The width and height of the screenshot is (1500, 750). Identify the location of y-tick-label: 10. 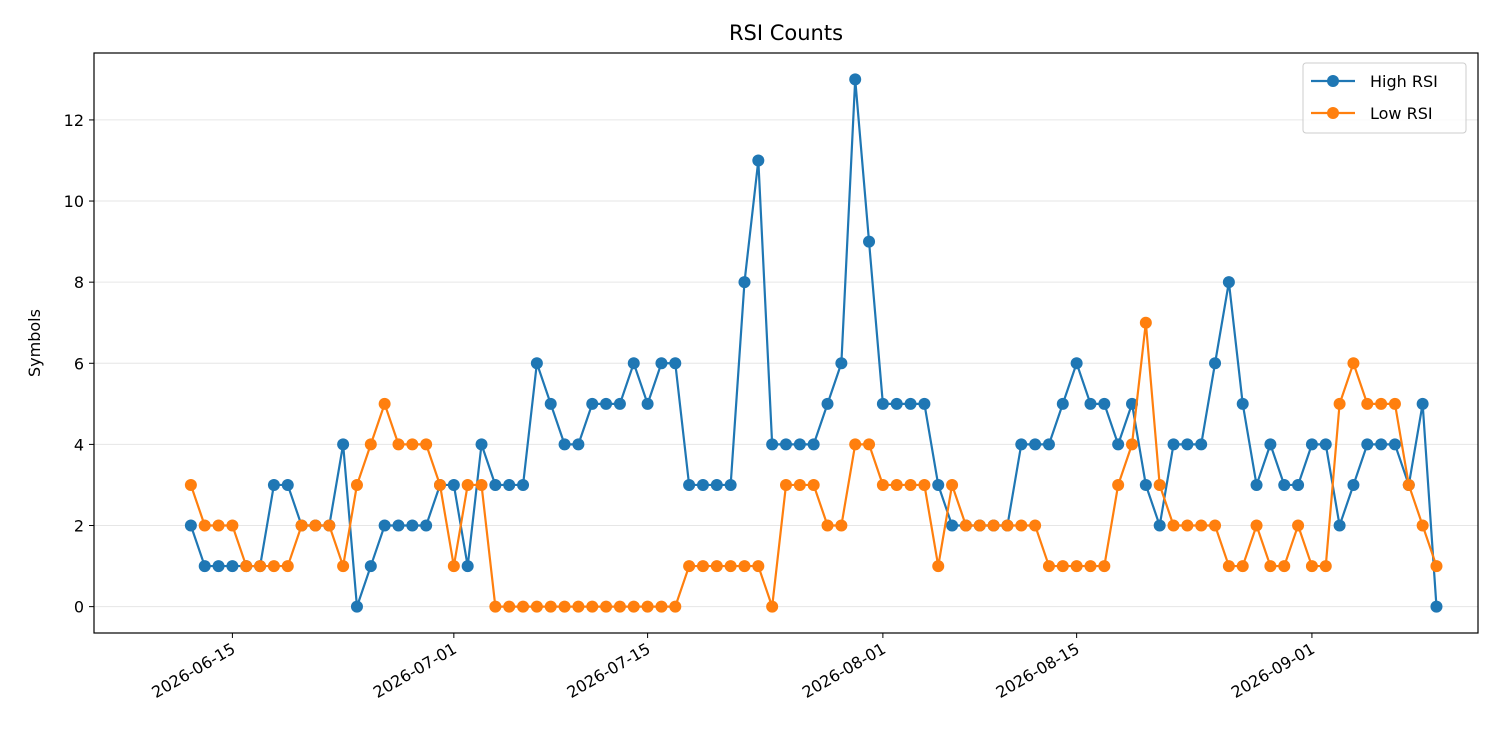
(74, 201).